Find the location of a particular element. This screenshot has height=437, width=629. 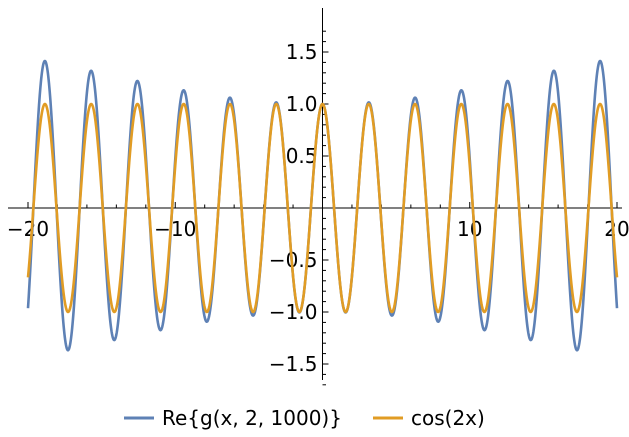

legend-label-re-g: Re{g(x, 2, 1000)} is located at coordinates (252, 418).